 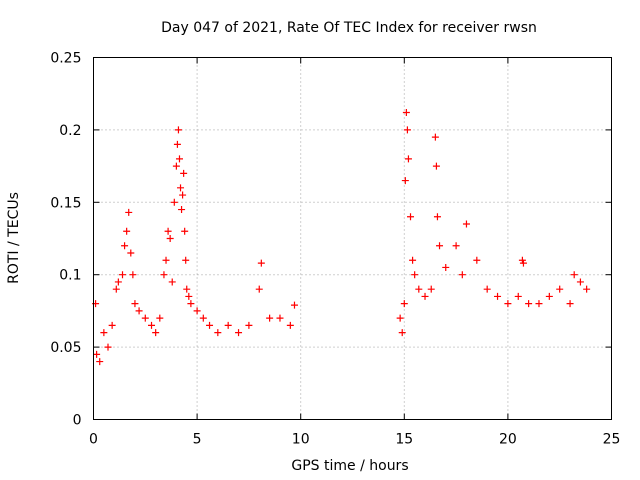 I want to click on x-tick-label: 25, so click(x=612, y=440).